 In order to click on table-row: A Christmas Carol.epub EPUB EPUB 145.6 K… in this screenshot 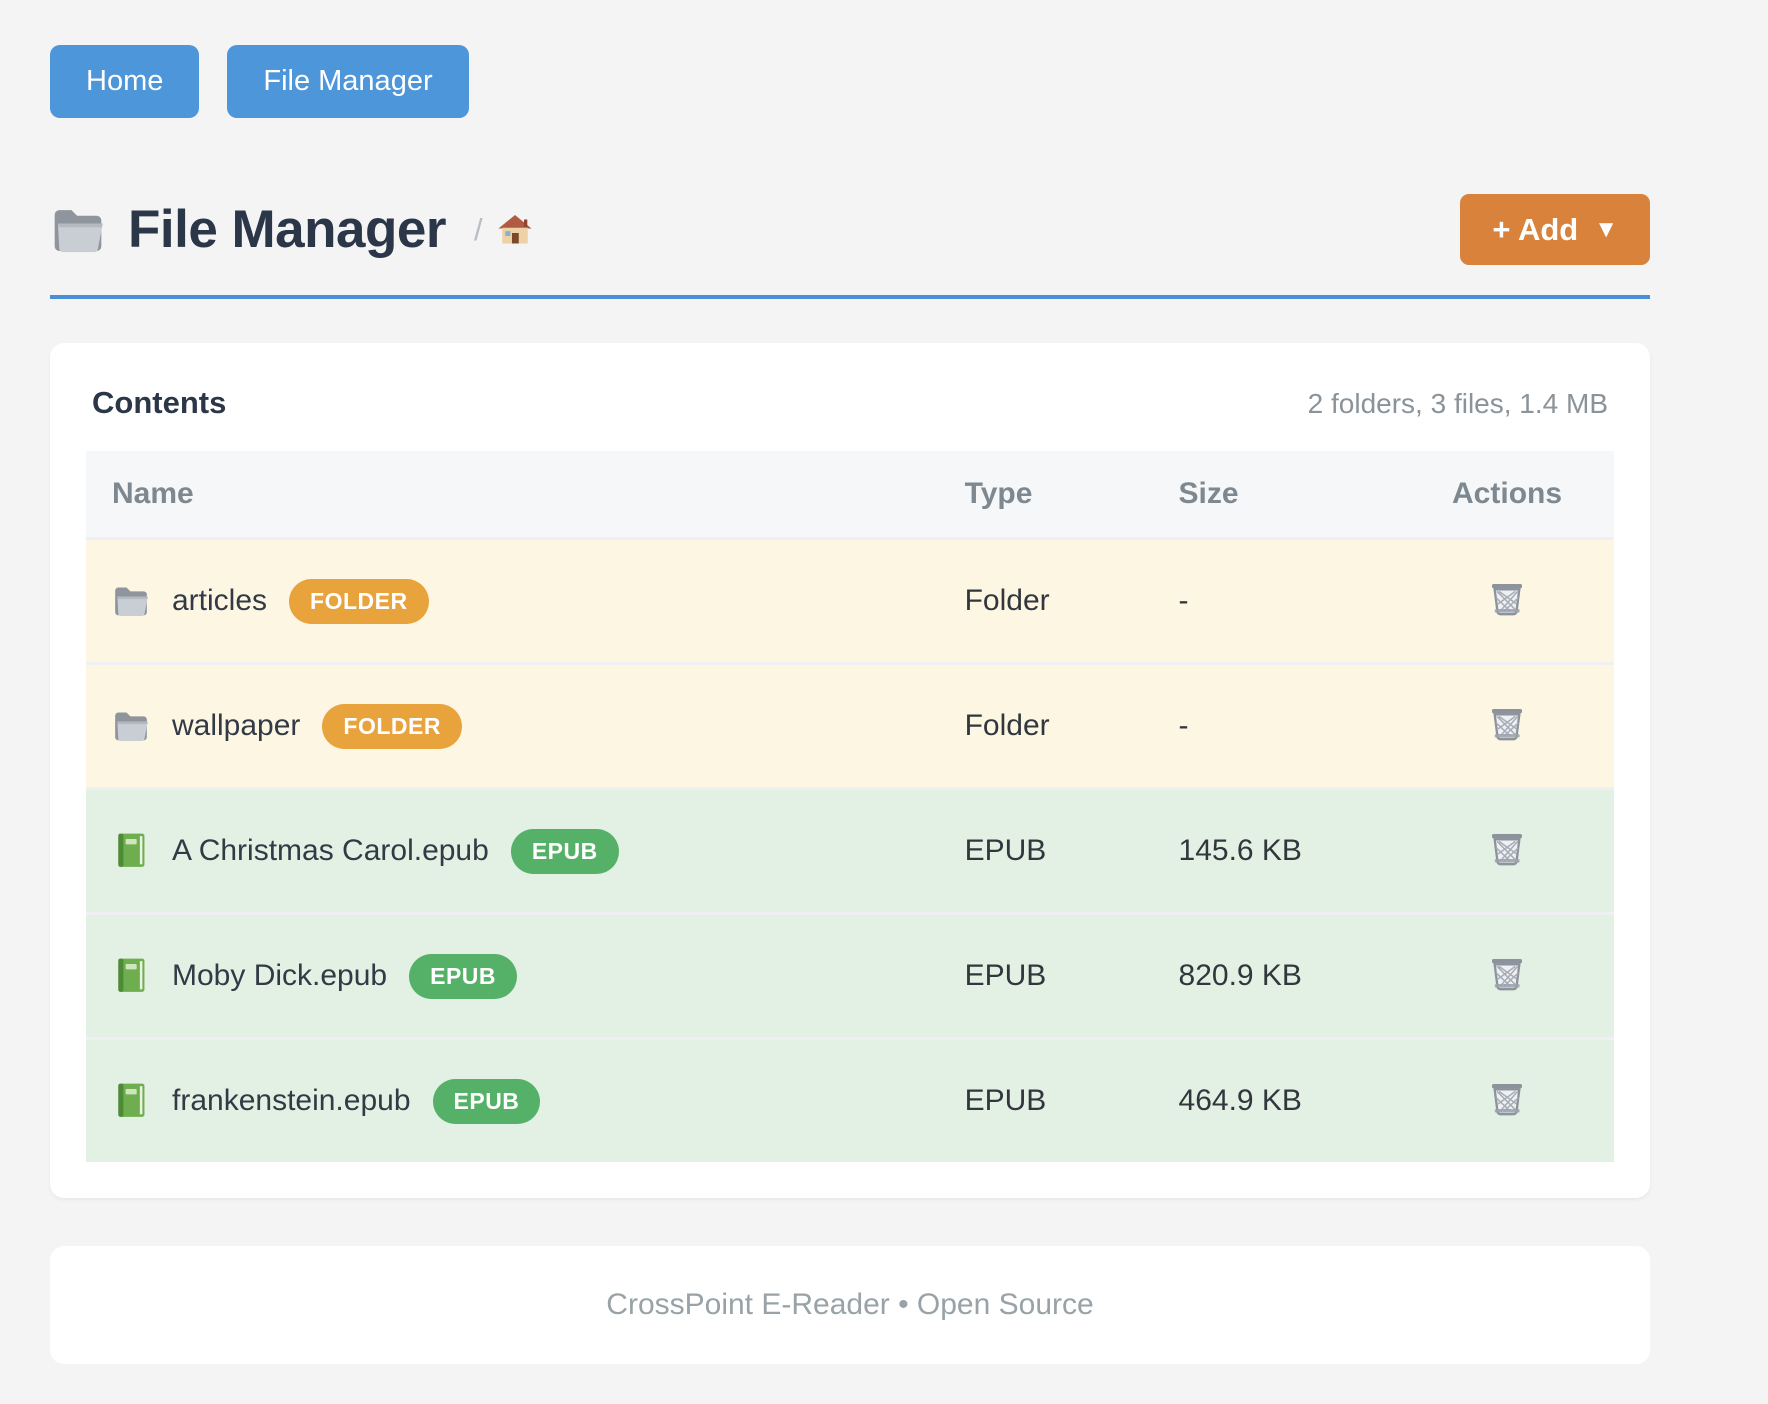, I will do `click(850, 851)`.